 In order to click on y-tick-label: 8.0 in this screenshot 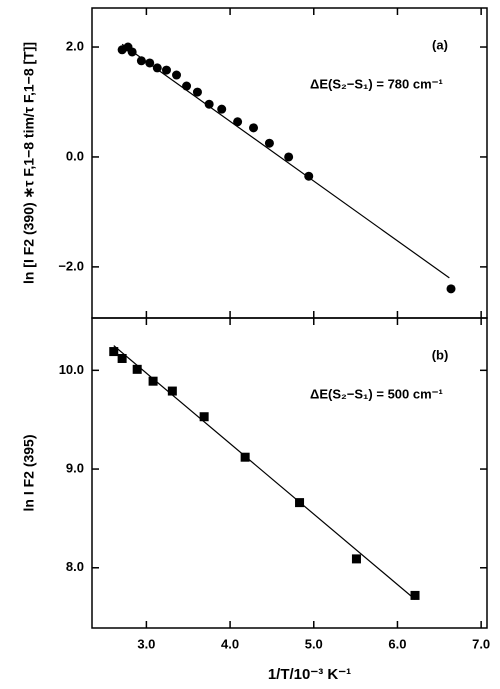, I will do `click(75, 566)`.